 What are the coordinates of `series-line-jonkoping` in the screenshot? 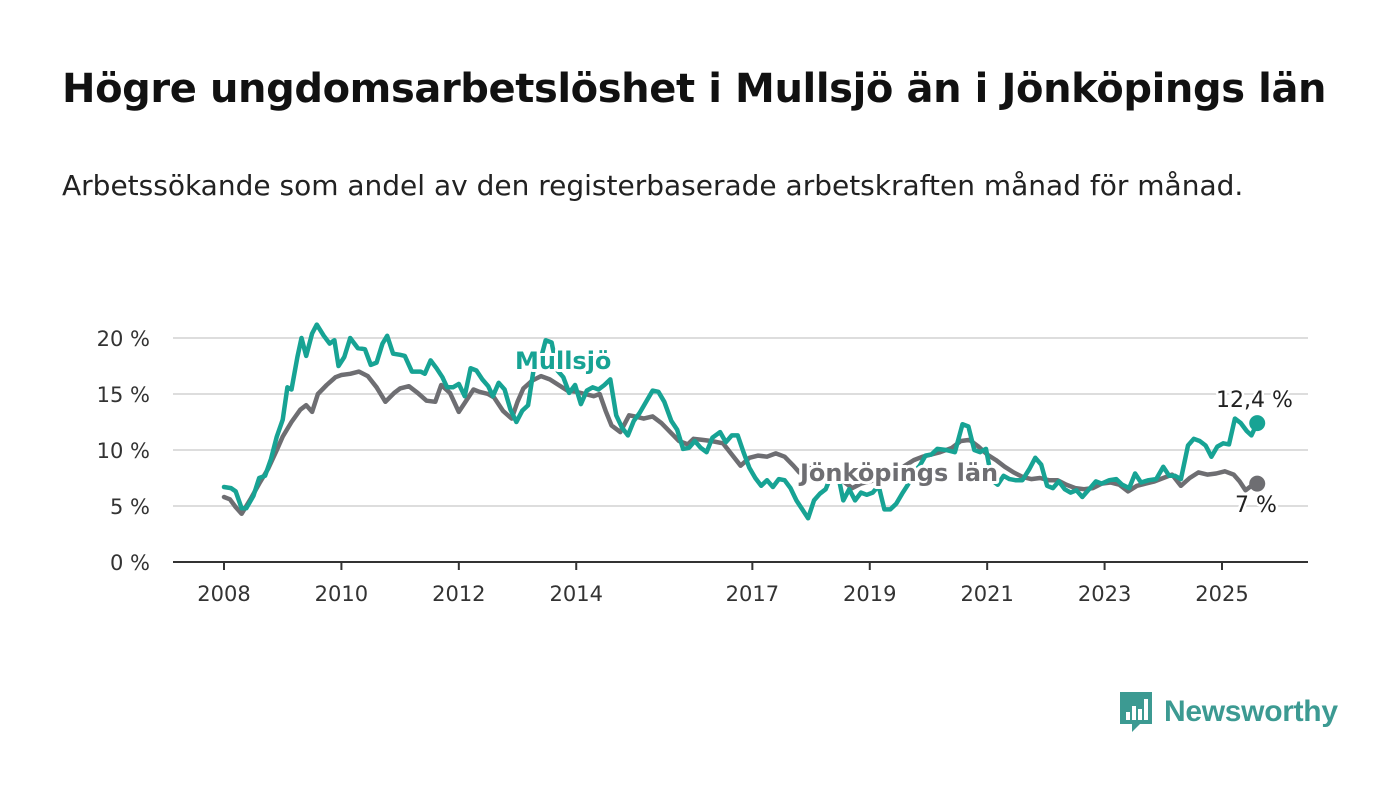 It's located at (740, 443).